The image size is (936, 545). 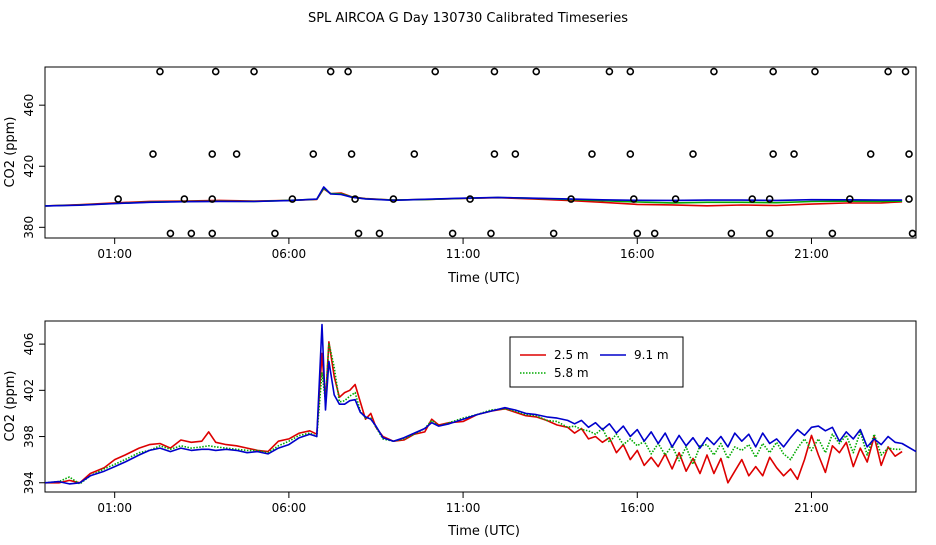 I want to click on y-axis: 380 420 460, so click(x=33, y=166).